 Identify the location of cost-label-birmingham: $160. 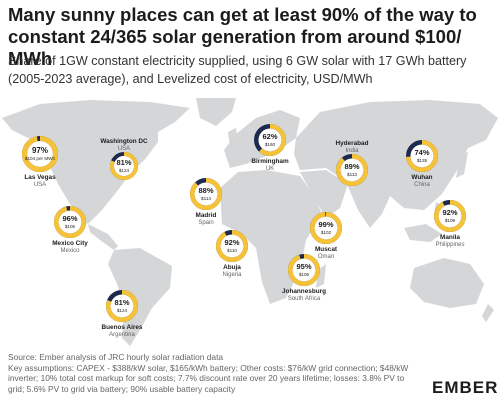
(270, 144).